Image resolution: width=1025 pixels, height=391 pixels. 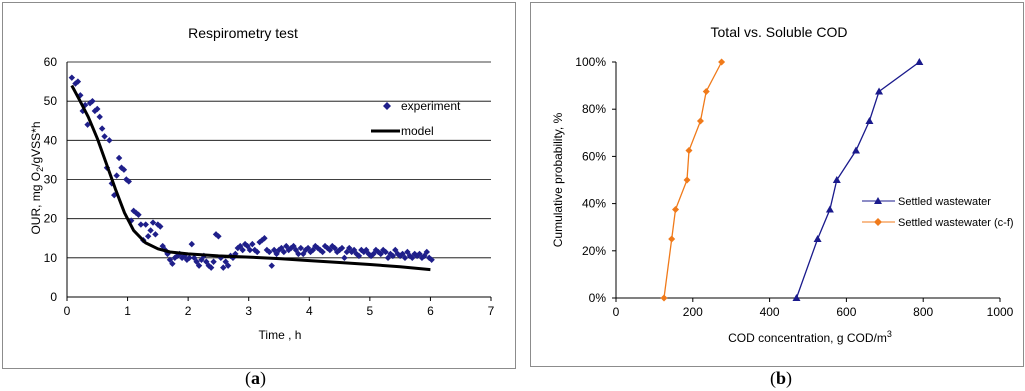 What do you see at coordinates (51, 180) in the screenshot?
I see `chart-a-y-tick-label: 30` at bounding box center [51, 180].